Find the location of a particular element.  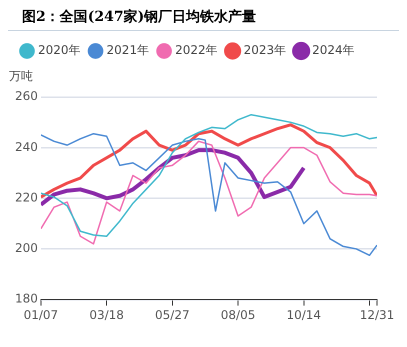

legend-label: 2023年 is located at coordinates (265, 50).